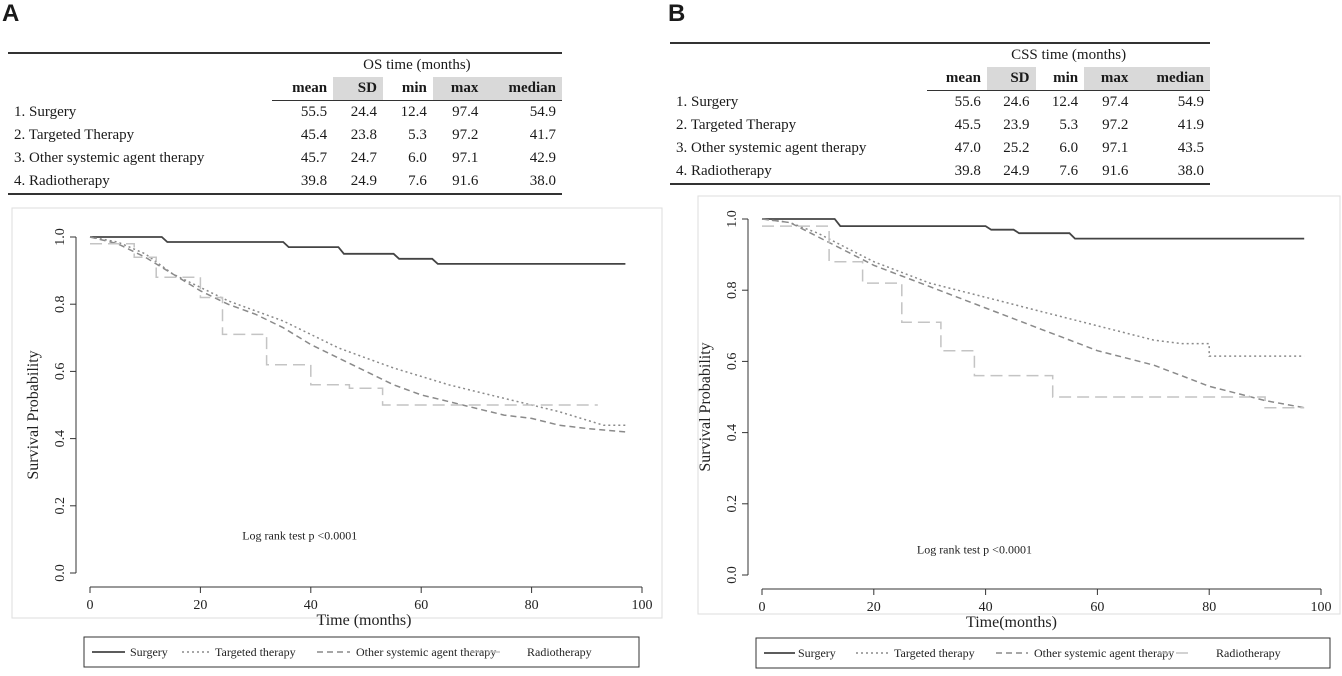 Image resolution: width=1342 pixels, height=676 pixels. What do you see at coordinates (1065, 102) in the screenshot?
I see `cell-min: 12.4` at bounding box center [1065, 102].